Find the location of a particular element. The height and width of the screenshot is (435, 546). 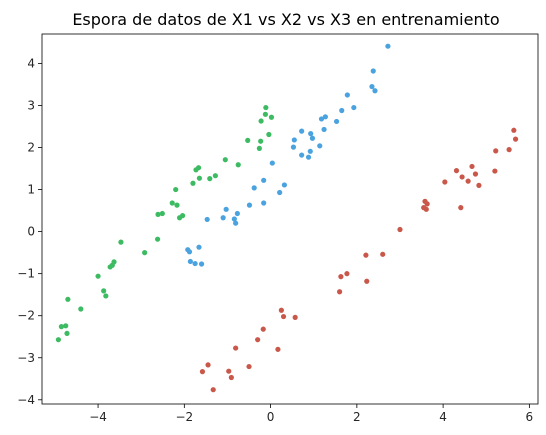

x-tick-label: 4 is located at coordinates (443, 417).